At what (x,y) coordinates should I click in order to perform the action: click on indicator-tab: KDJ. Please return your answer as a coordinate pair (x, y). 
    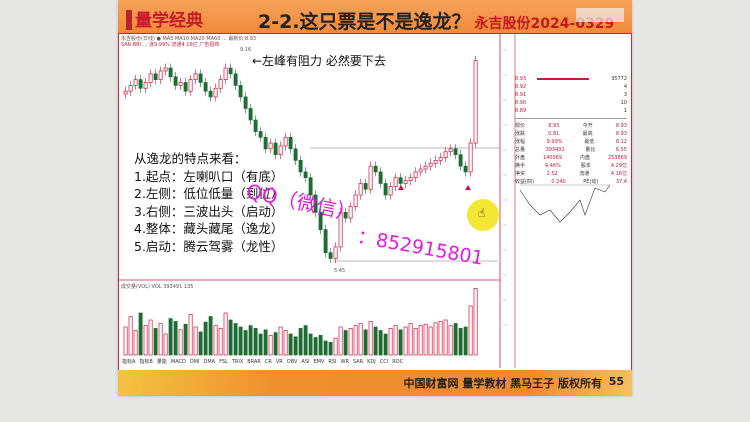
    Looking at the image, I should click on (371, 362).